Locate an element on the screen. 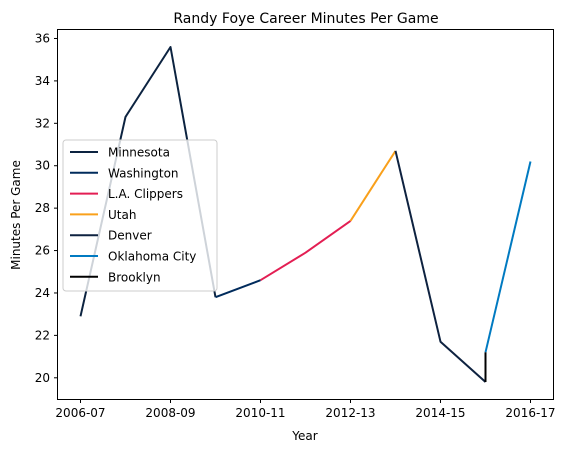  legend-frame is located at coordinates (140, 215).